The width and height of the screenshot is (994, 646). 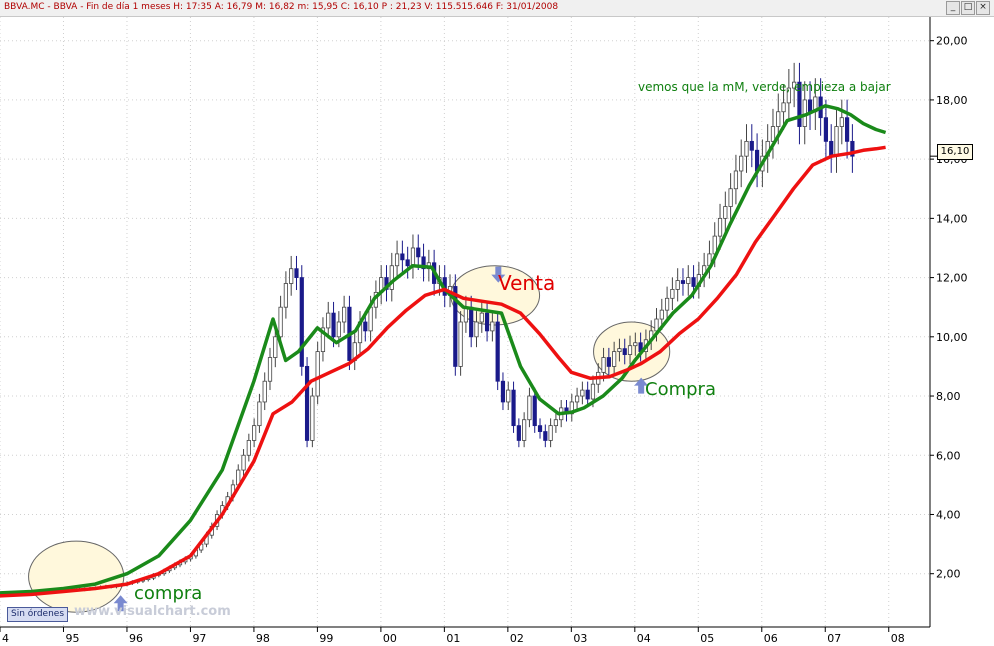 I want to click on close-button: ×, so click(x=983, y=8).